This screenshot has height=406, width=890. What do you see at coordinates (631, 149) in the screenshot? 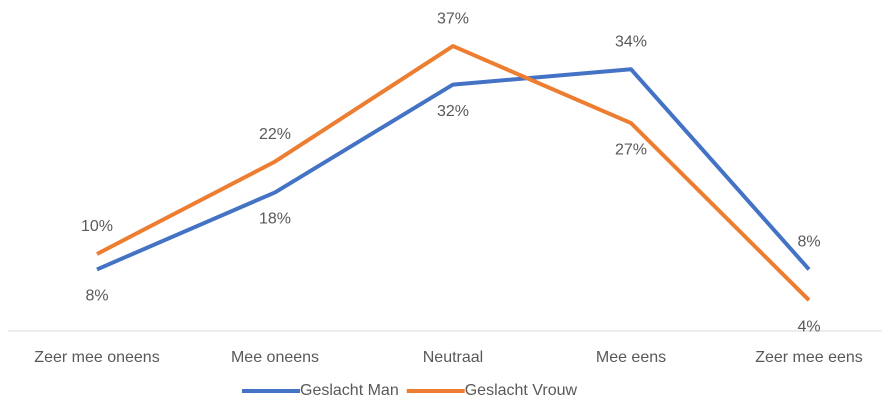
I see `data-label: 27%` at bounding box center [631, 149].